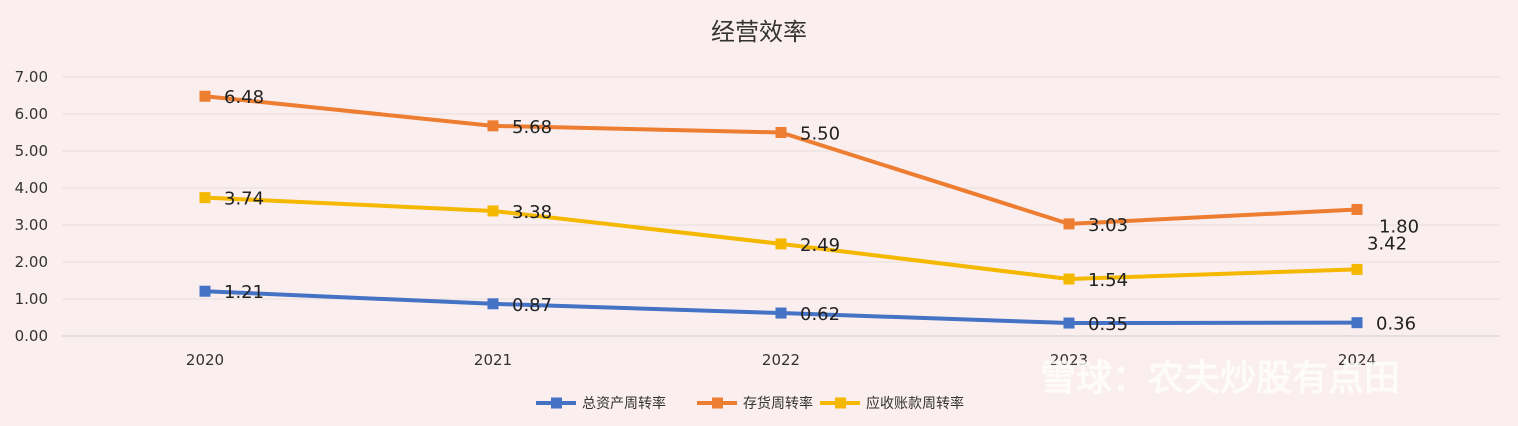 The width and height of the screenshot is (1518, 426). Describe the element at coordinates (1396, 324) in the screenshot. I see `data-label: 0.36` at that location.